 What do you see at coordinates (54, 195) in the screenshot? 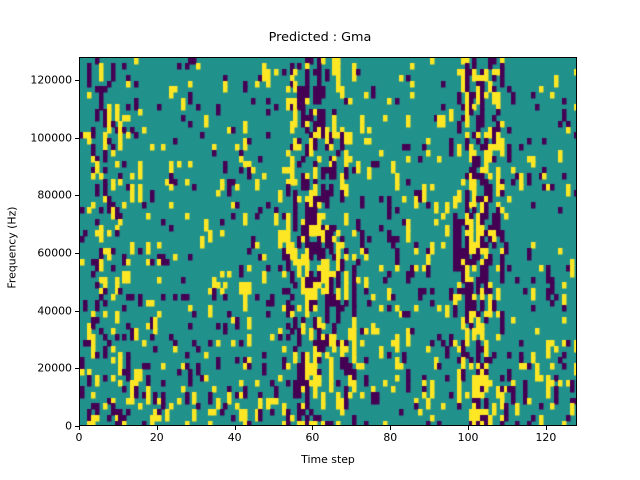
I see `y-tick-label: 80000` at bounding box center [54, 195].